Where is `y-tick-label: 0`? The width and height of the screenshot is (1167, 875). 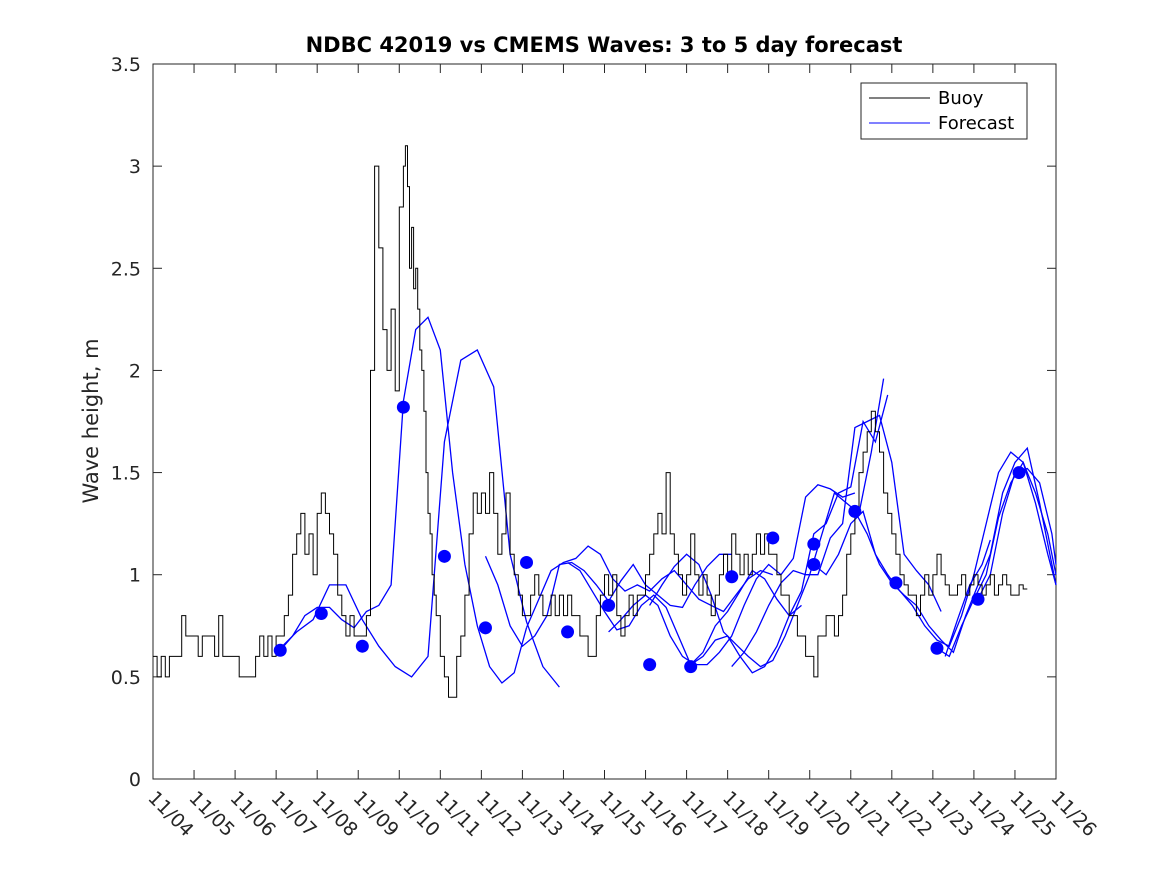 y-tick-label: 0 is located at coordinates (135, 780).